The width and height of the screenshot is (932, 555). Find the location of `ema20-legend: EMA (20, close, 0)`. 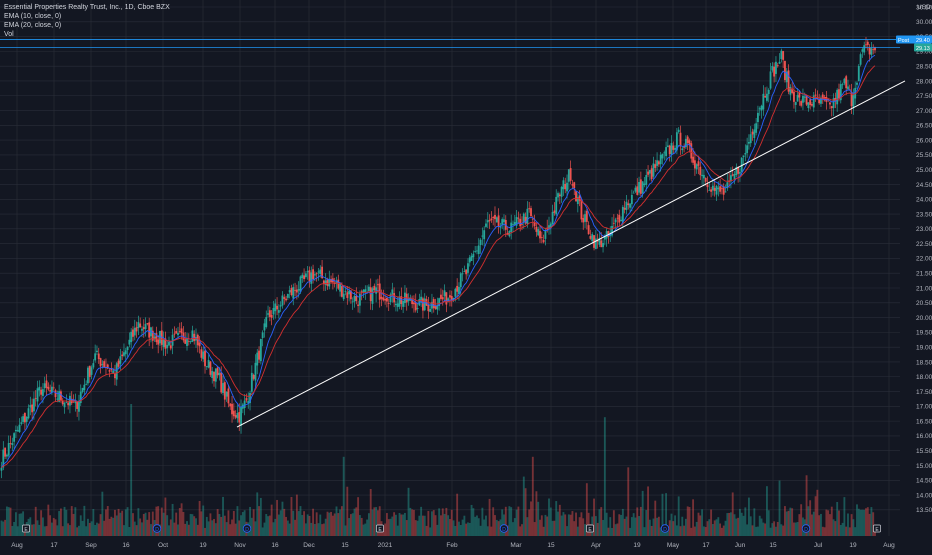

ema20-legend: EMA (20, close, 0) is located at coordinates (33, 25).